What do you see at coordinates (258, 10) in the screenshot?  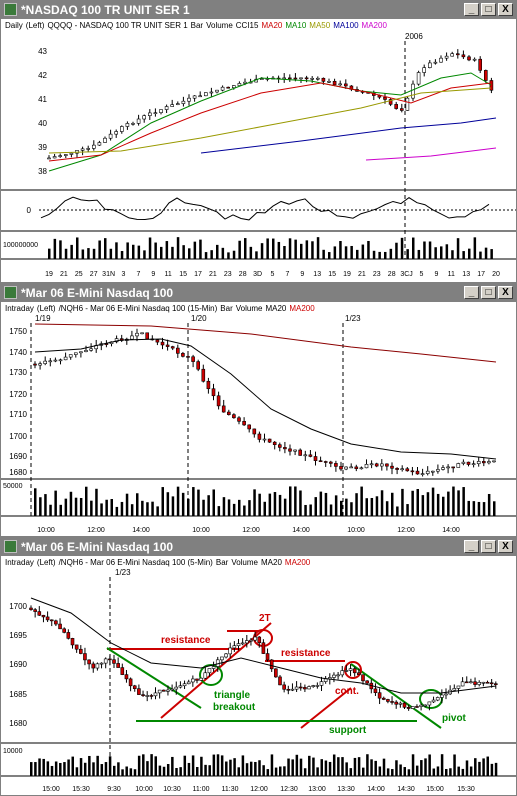 I see `daily-chart-titlebar: *NASDAQ 100 TR UNIT SER 1 _ □ X` at bounding box center [258, 10].